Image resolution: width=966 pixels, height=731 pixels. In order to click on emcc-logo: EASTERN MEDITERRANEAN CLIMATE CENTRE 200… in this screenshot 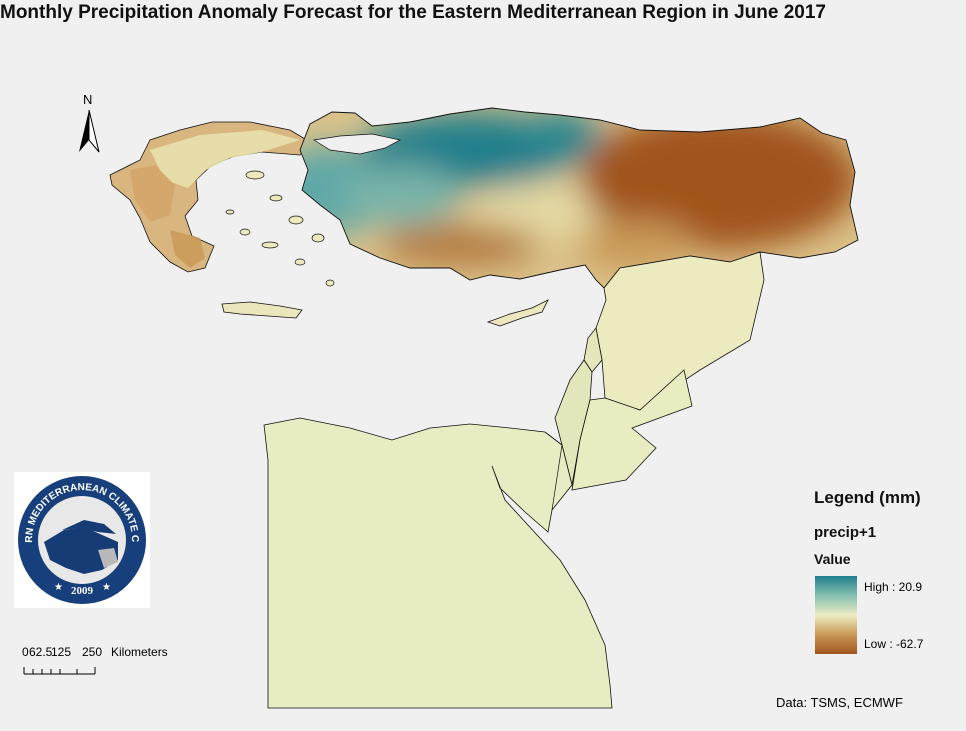, I will do `click(80, 536)`.